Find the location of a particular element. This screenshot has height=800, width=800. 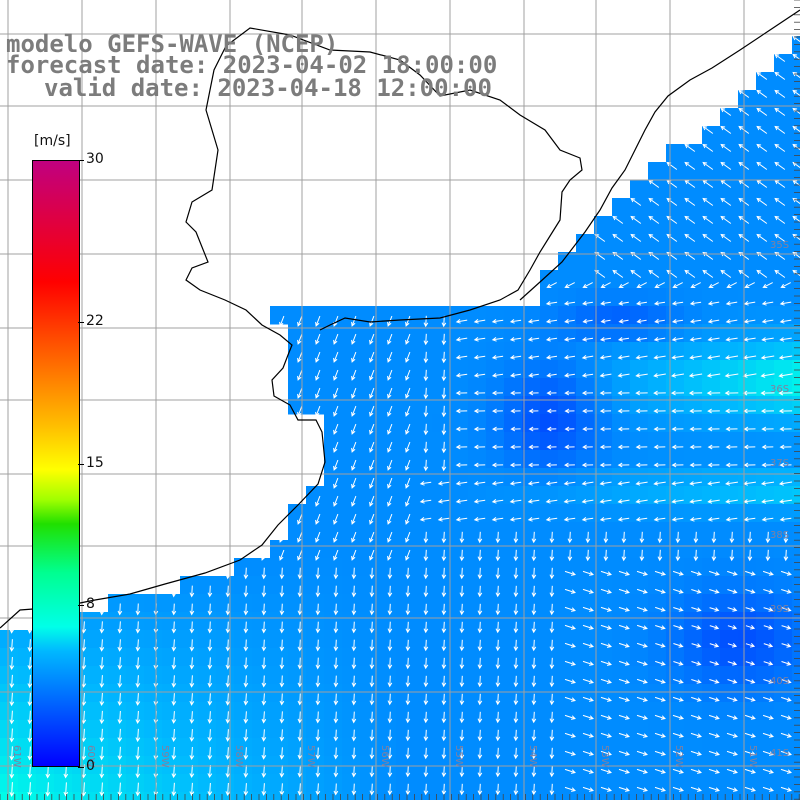

title-forecast-date: forecast date: 2023-04-02 18:00:00 is located at coordinates (252, 65).